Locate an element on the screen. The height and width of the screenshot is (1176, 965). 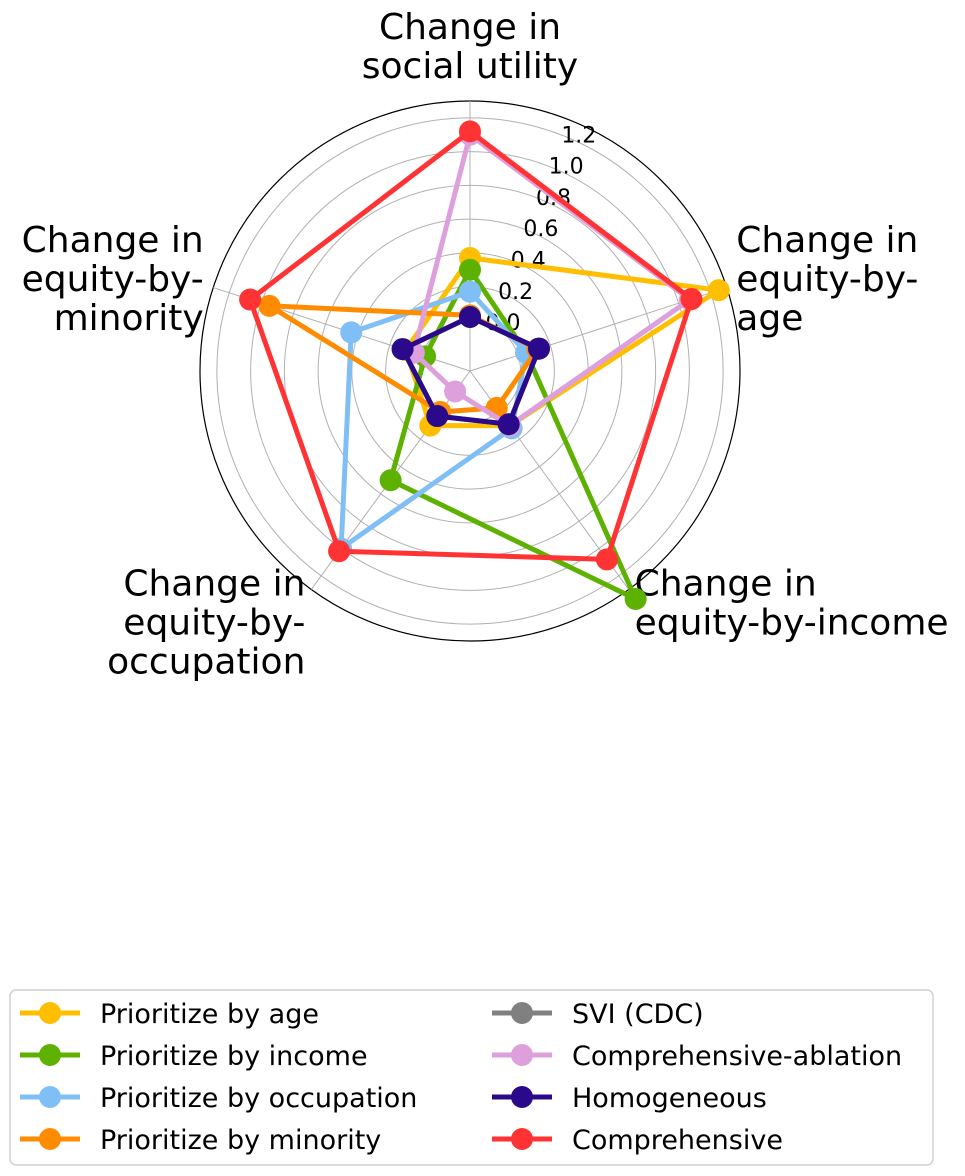
legend-entry: Comprehensive-ablation is located at coordinates (697, 1056).